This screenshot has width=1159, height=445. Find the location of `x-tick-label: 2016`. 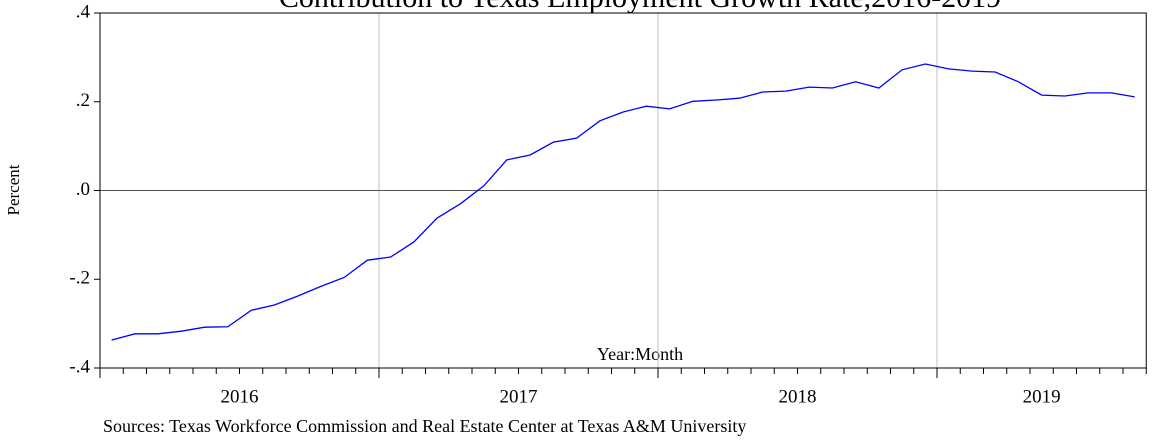

x-tick-label: 2016 is located at coordinates (240, 396).